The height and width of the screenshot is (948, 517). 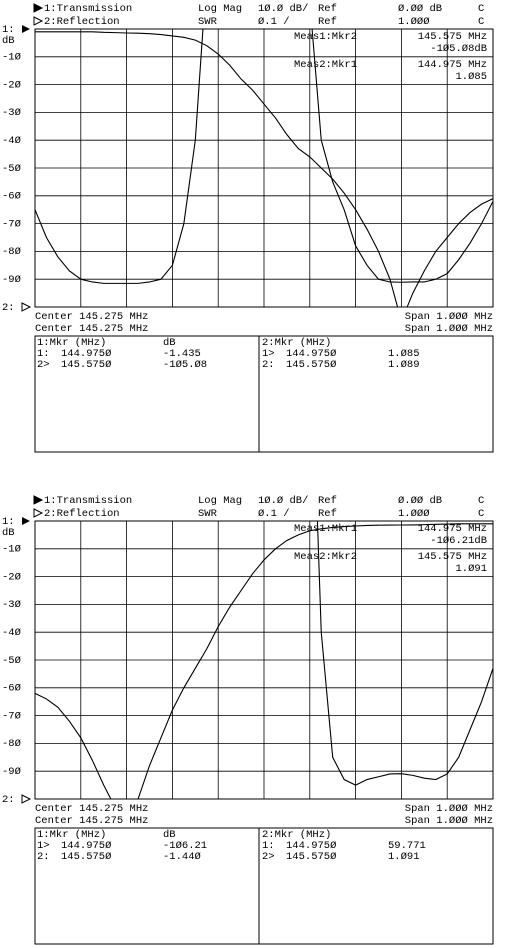 What do you see at coordinates (182, 857) in the screenshot?
I see `table-cell: -1.44Ø` at bounding box center [182, 857].